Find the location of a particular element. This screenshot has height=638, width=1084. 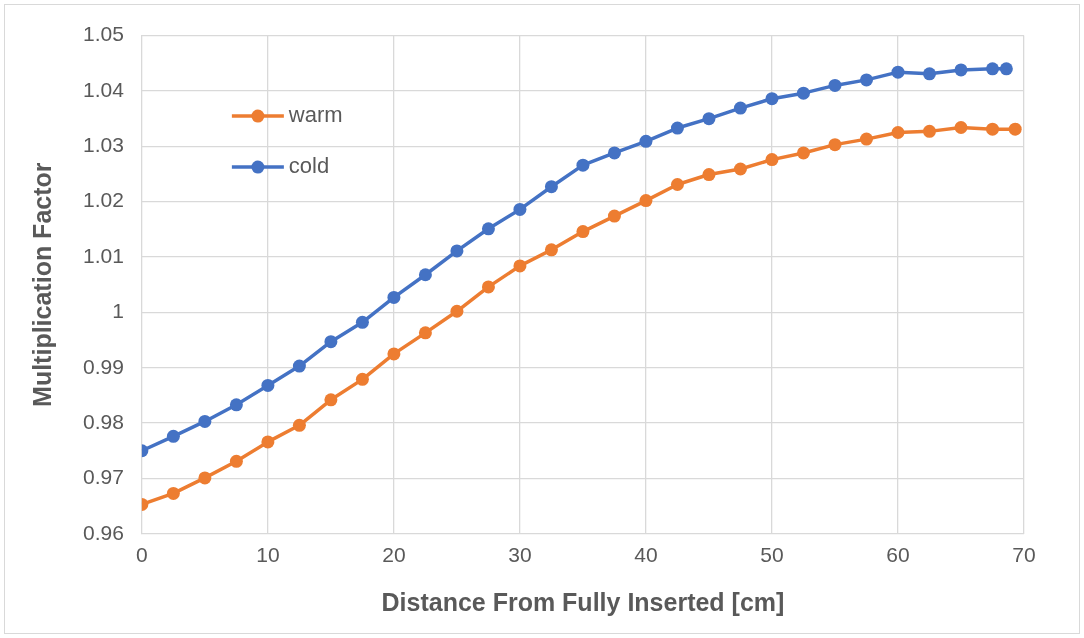

x-tick-label: 40 is located at coordinates (646, 555).